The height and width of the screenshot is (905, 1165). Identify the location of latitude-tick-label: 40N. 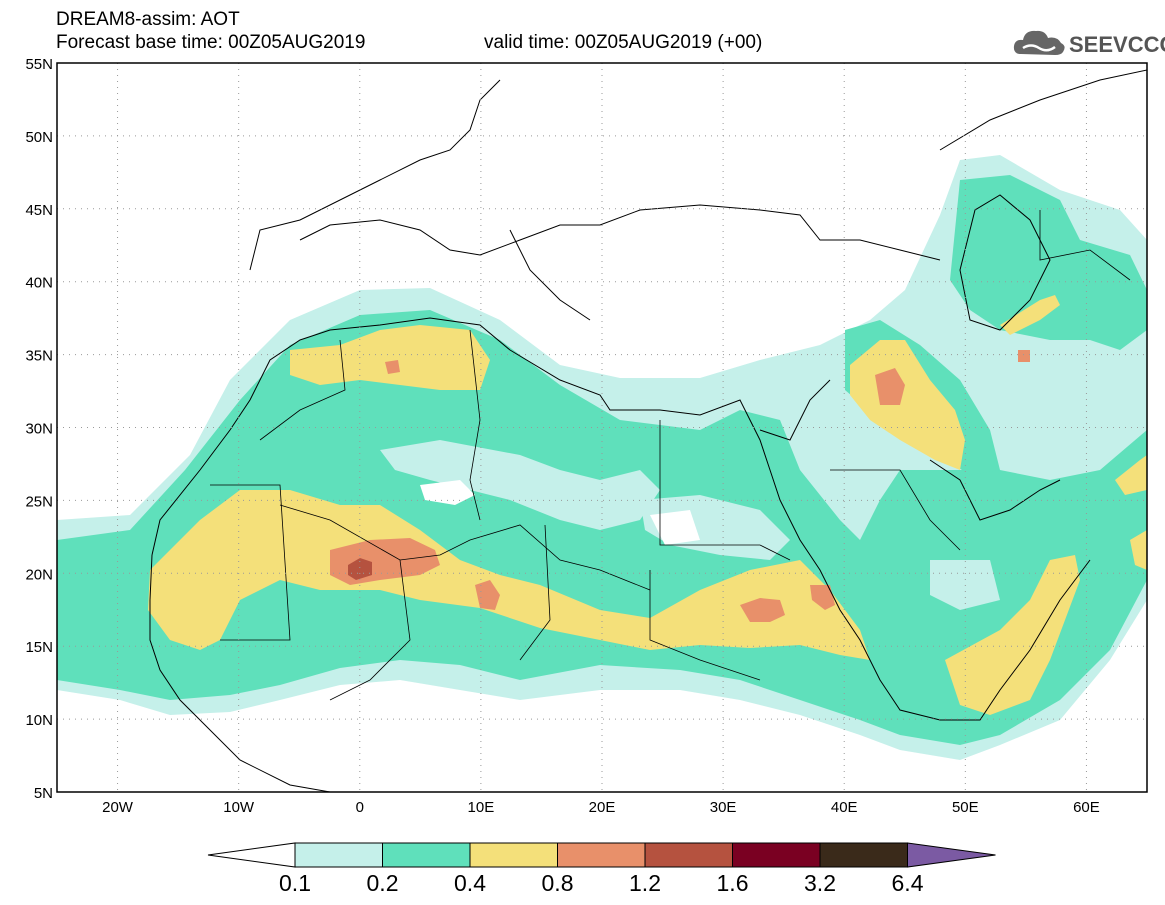
(39, 283).